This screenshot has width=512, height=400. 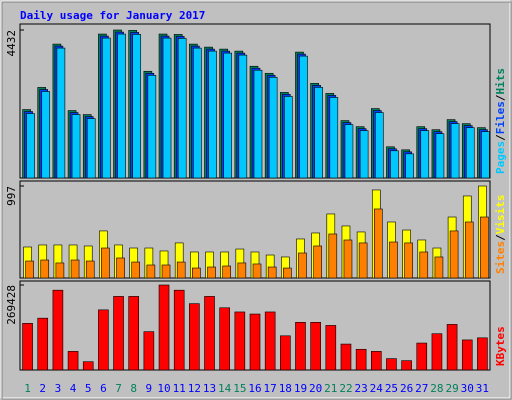 What do you see at coordinates (112, 15) in the screenshot?
I see `chart-title: Daily usage for January 2017` at bounding box center [112, 15].